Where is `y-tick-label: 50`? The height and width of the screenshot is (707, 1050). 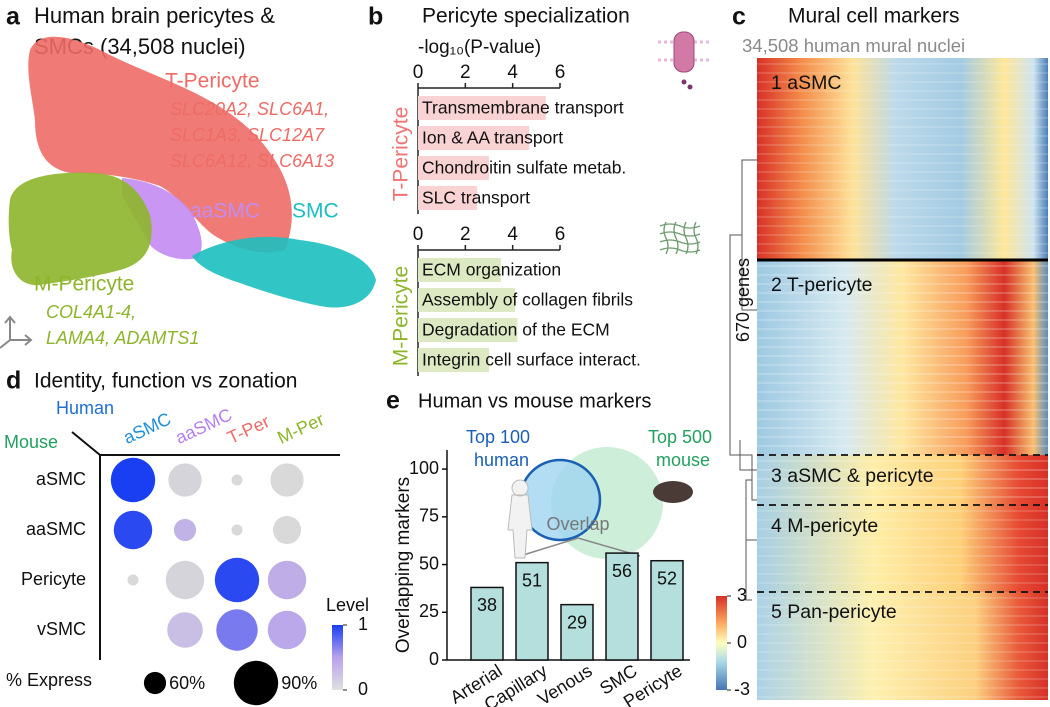 y-tick-label: 50 is located at coordinates (429, 563).